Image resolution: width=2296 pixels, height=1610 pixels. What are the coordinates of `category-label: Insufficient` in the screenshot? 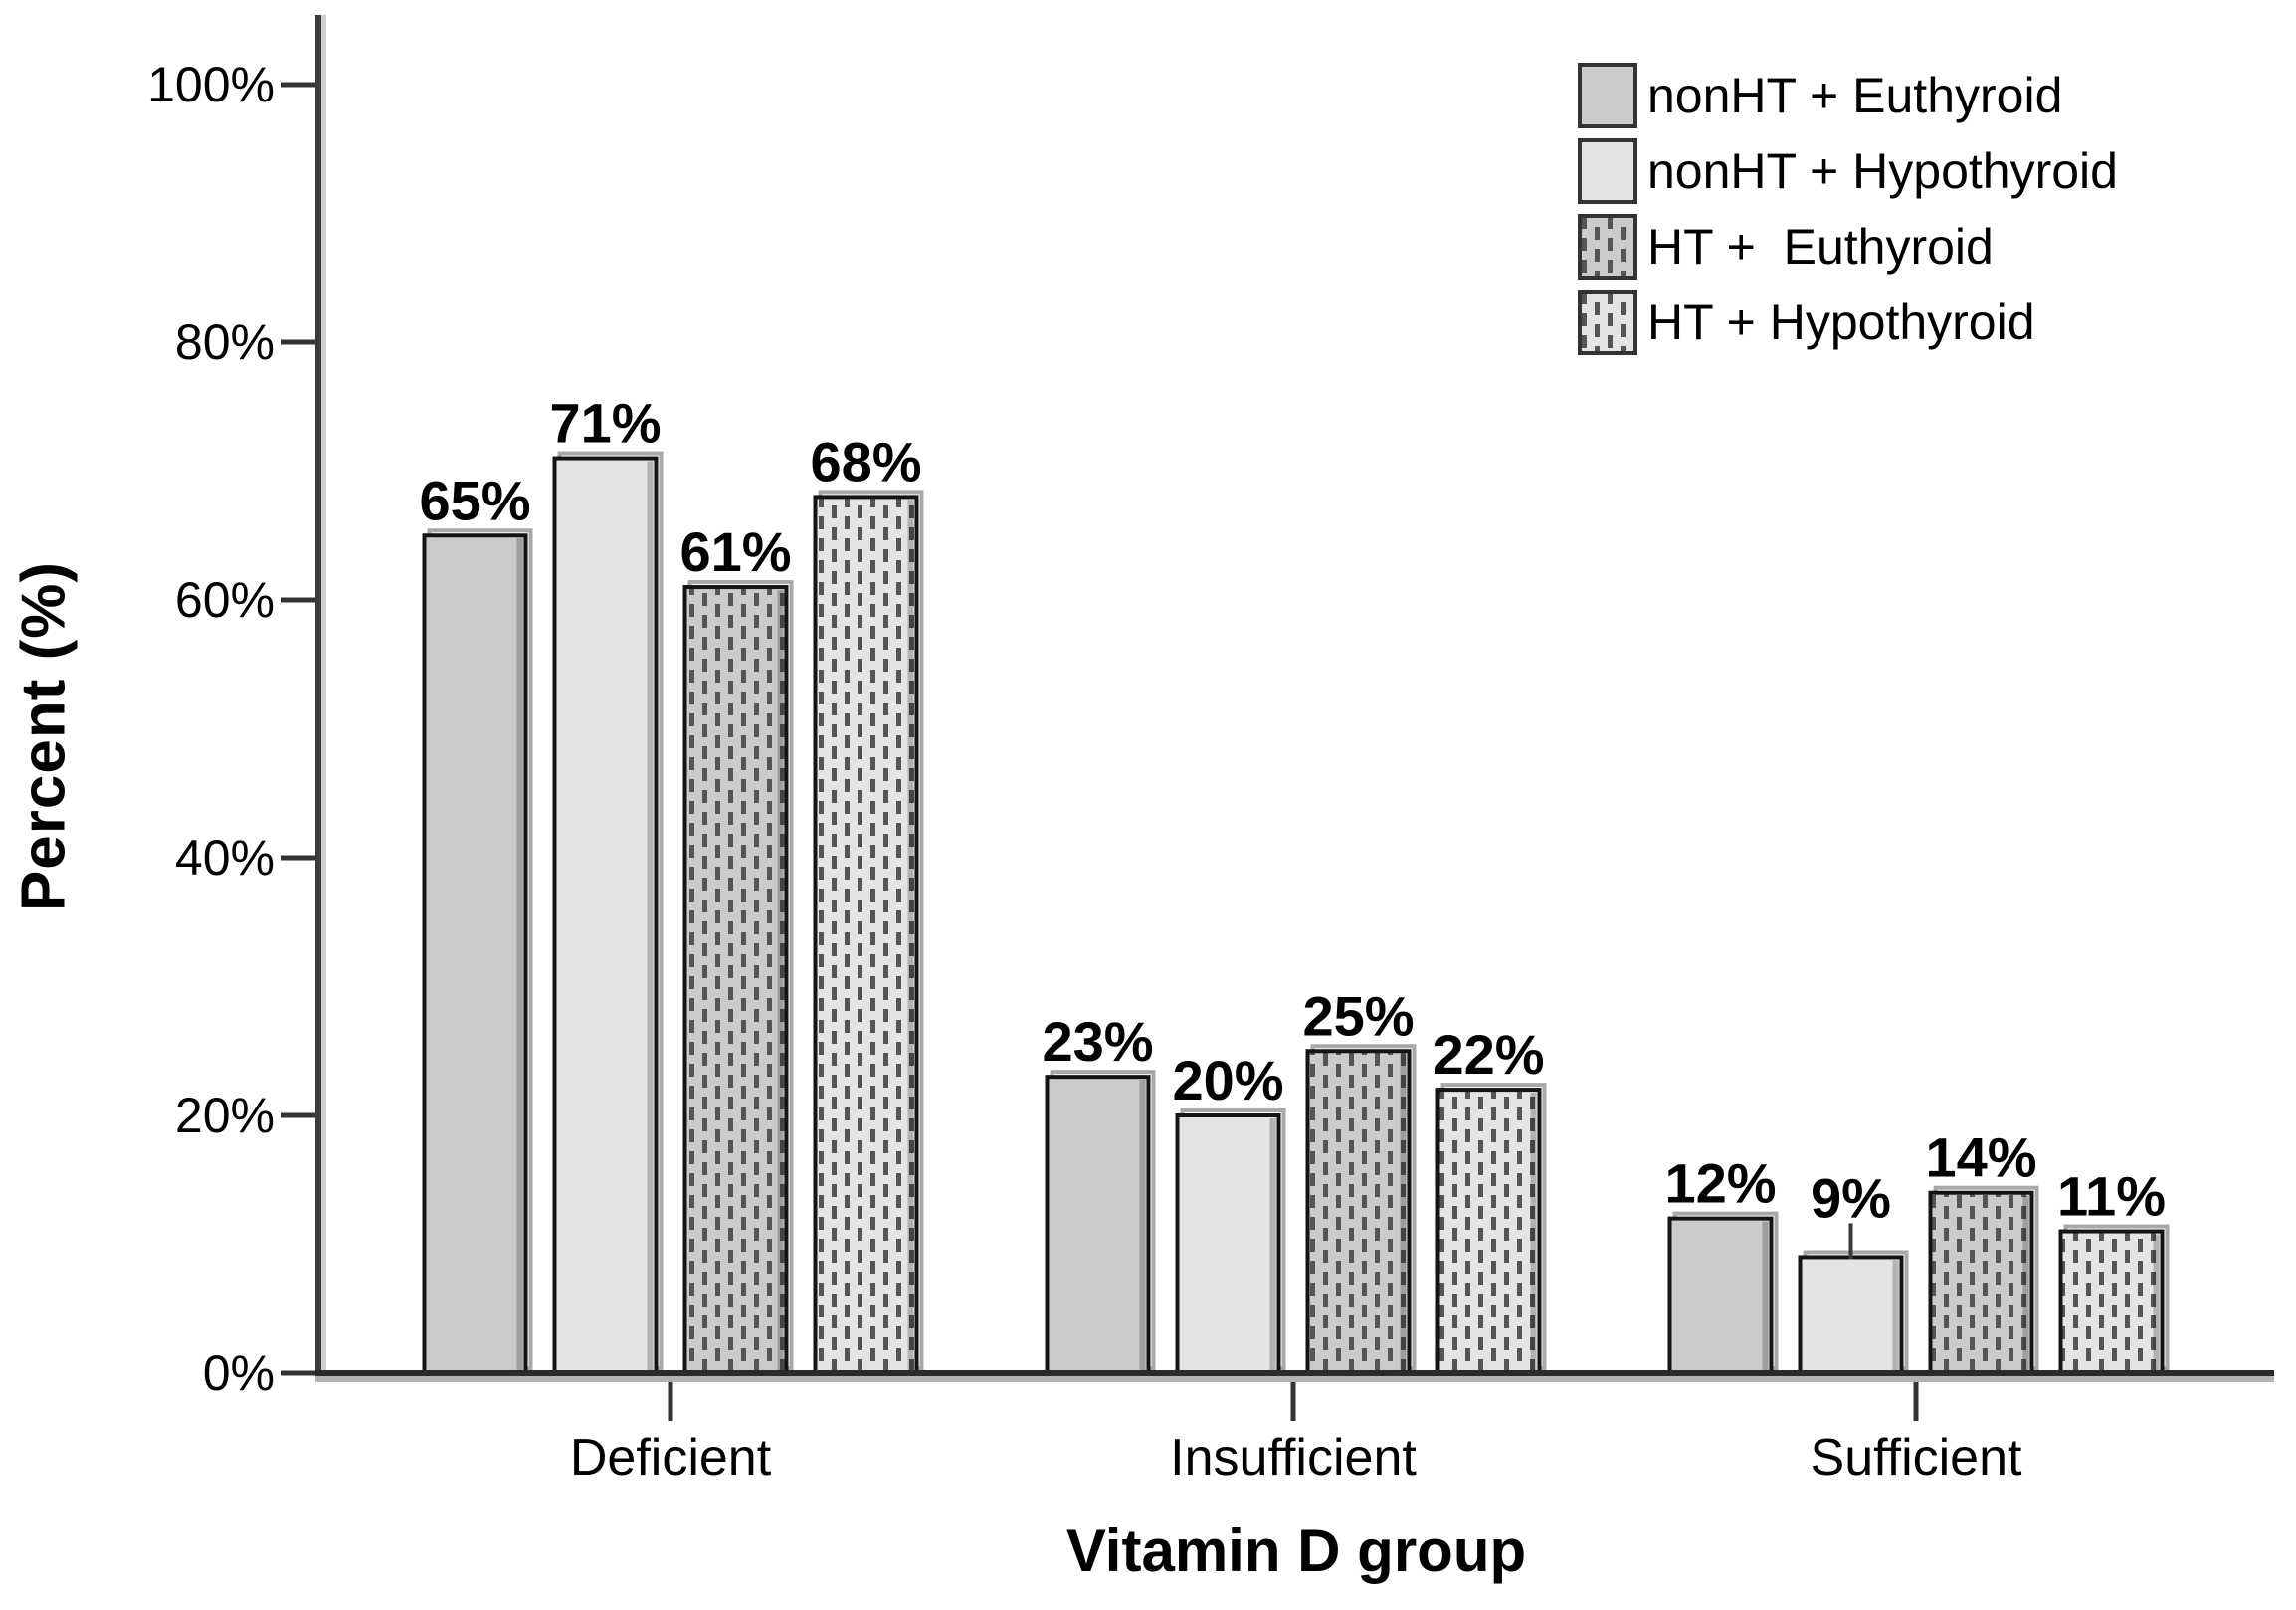 It's located at (1294, 1458).